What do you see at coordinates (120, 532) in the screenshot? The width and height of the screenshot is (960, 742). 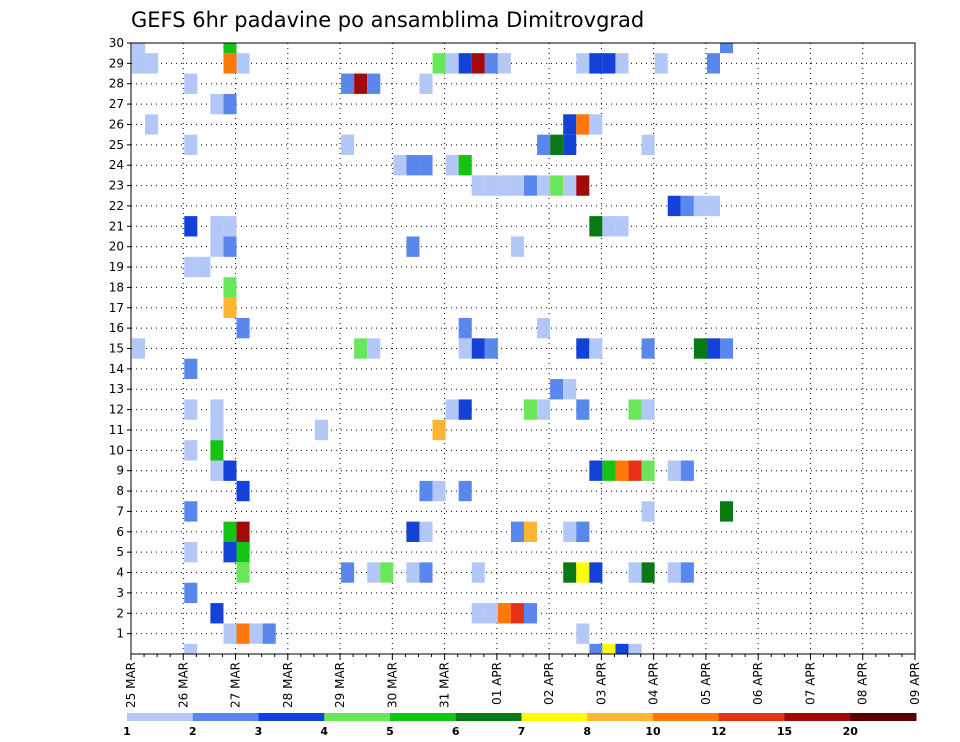 I see `y-tick-label: 6` at bounding box center [120, 532].